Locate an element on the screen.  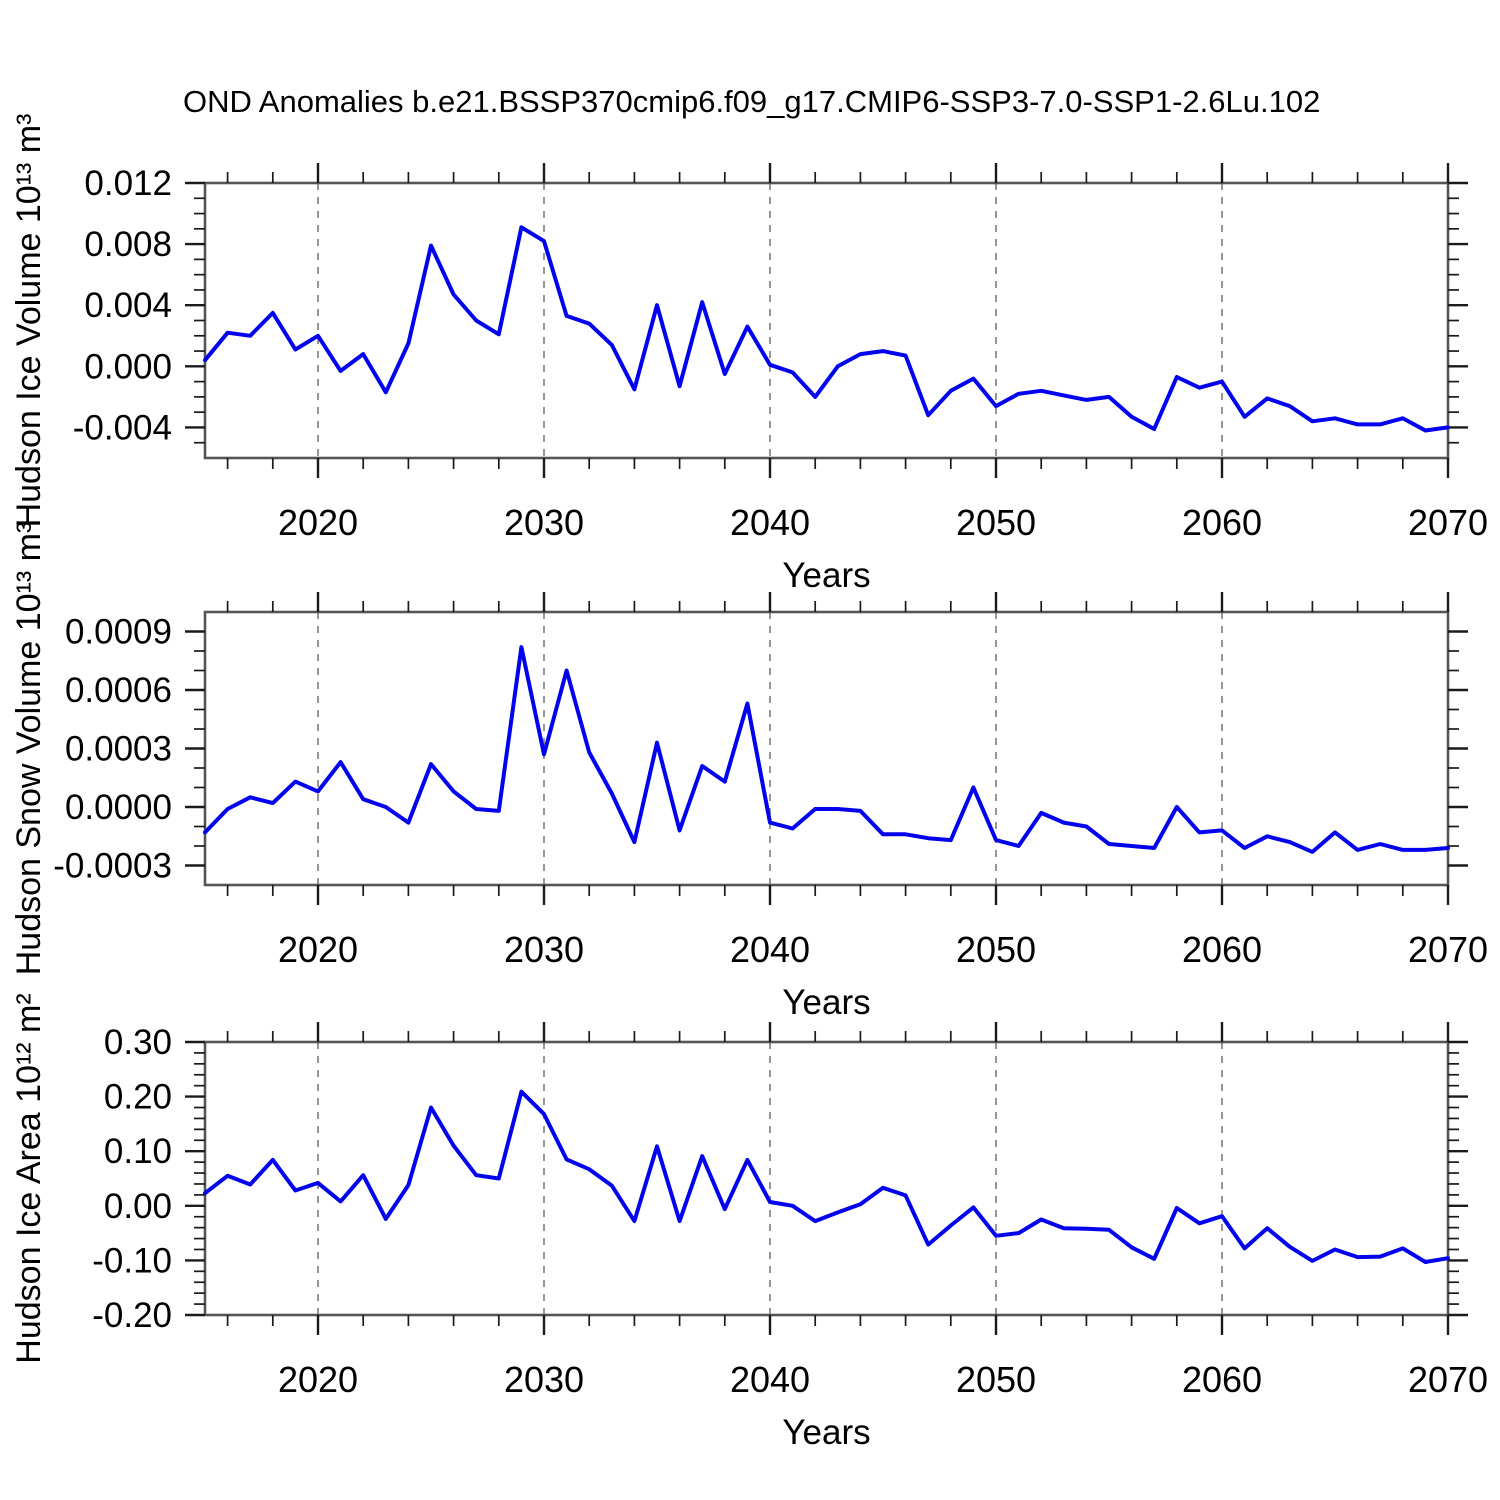
y-tick-label: 0.10 is located at coordinates (138, 1151).